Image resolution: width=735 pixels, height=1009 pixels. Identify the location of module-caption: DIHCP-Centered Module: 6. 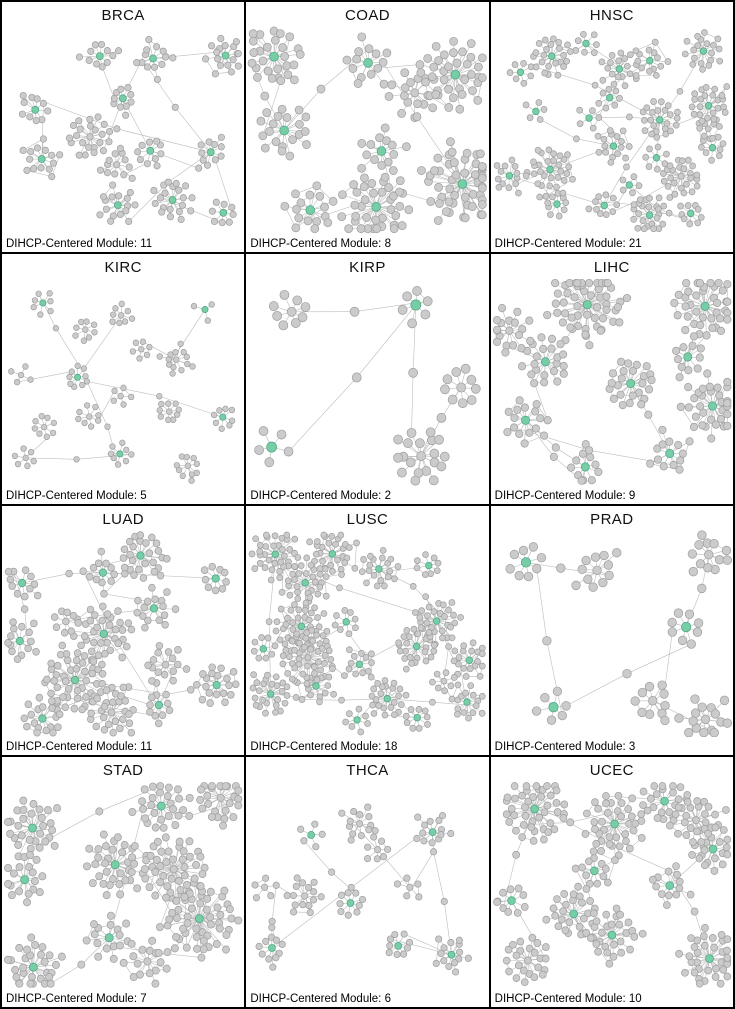
(320, 999).